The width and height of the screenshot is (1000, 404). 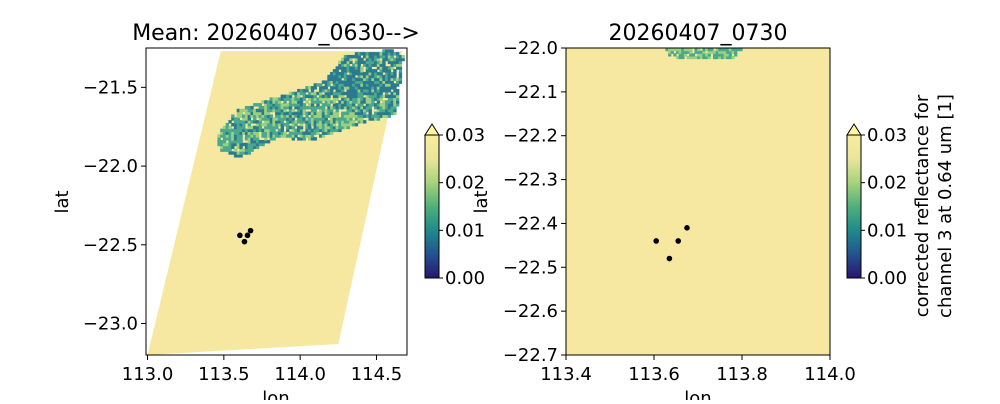 What do you see at coordinates (742, 374) in the screenshot?
I see `x-tick-label: 113.8` at bounding box center [742, 374].